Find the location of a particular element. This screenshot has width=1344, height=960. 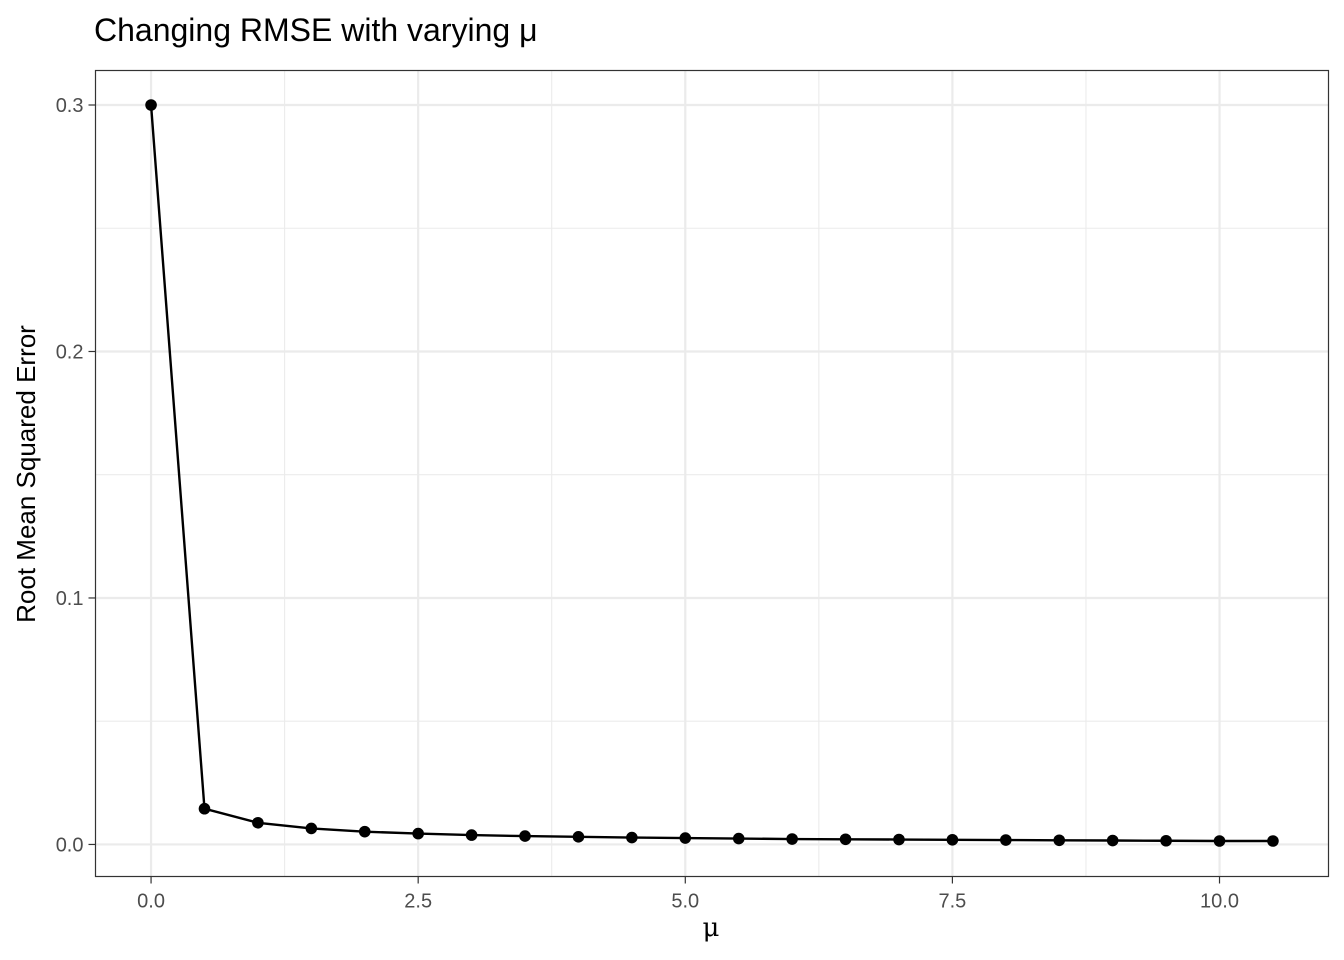

y-tick-label: 0.1 is located at coordinates (70, 599).